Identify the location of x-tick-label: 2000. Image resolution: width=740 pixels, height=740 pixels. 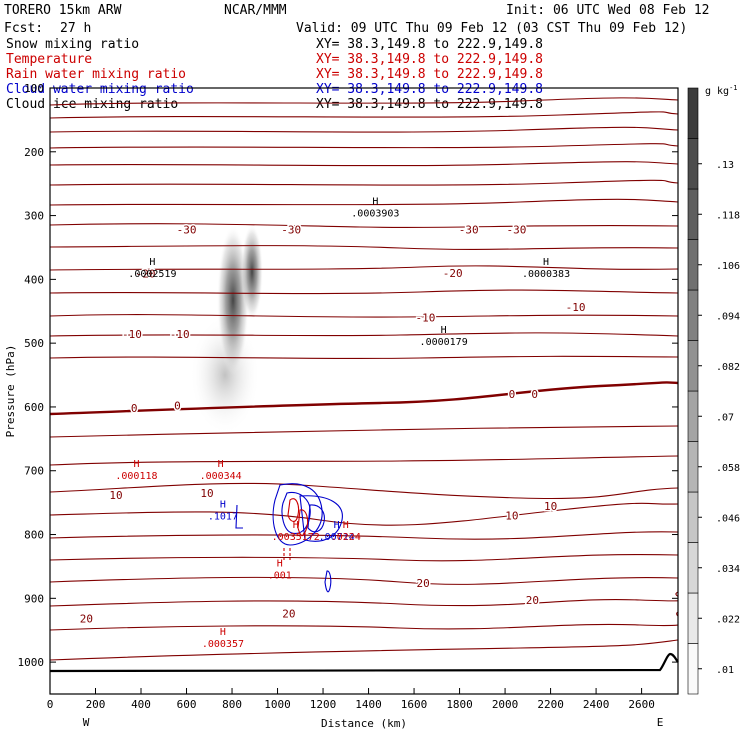
(505, 704).